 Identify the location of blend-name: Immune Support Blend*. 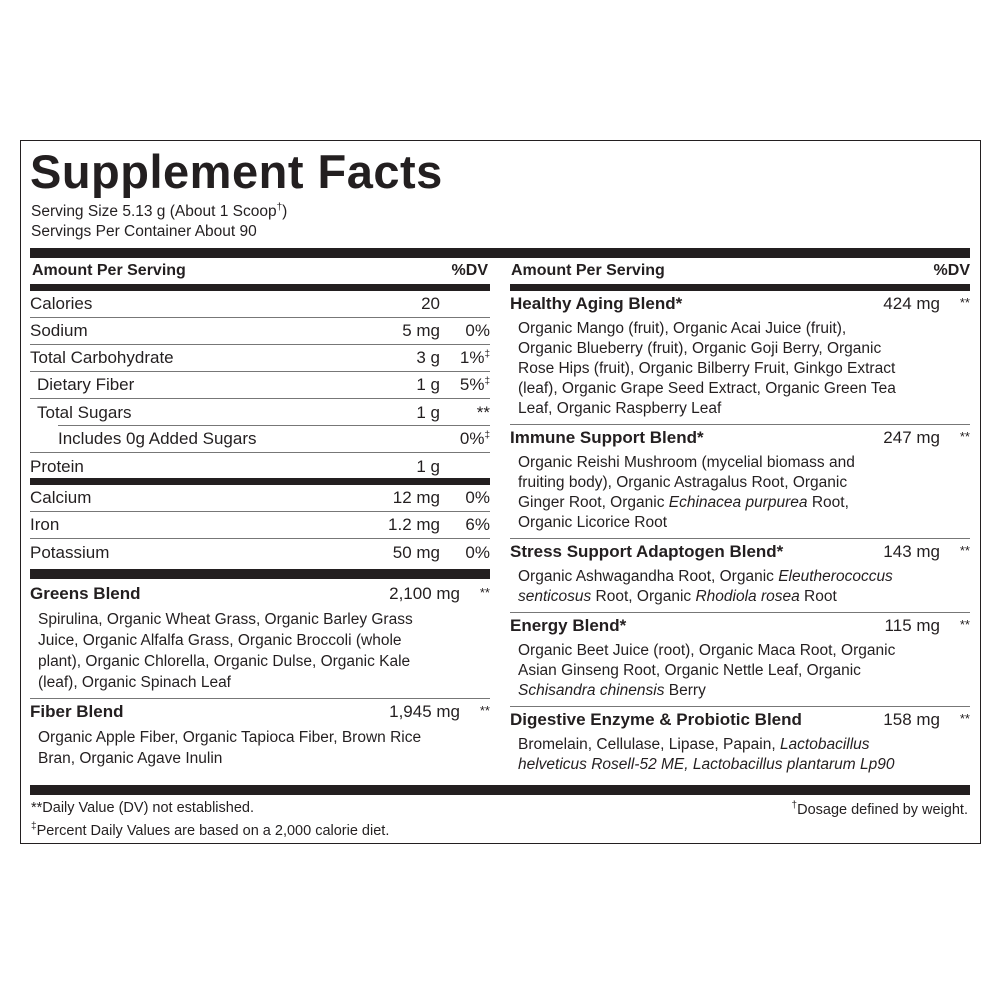
(607, 437).